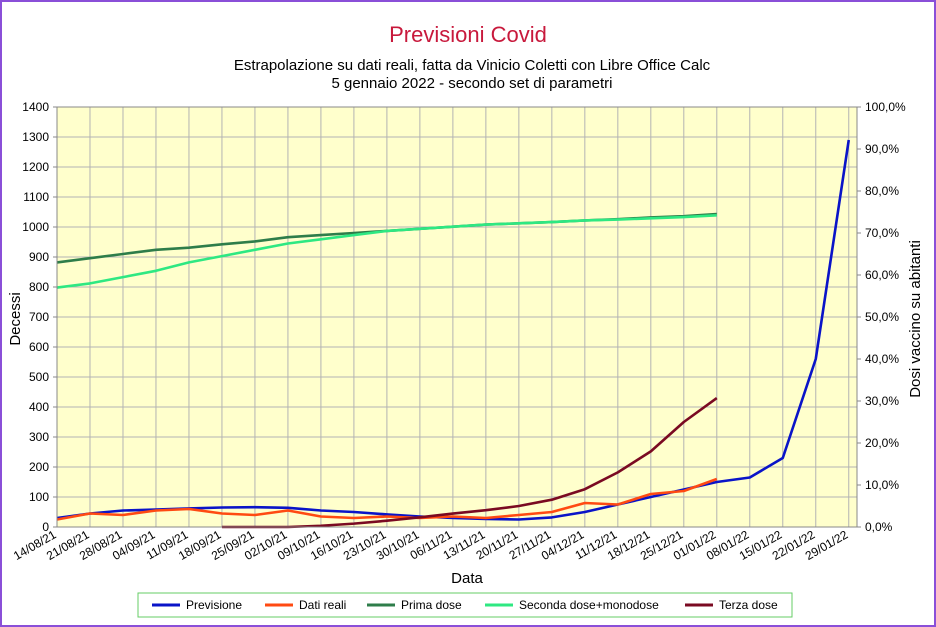 This screenshot has width=936, height=627. I want to click on y-tick-label: 500, so click(39, 377).